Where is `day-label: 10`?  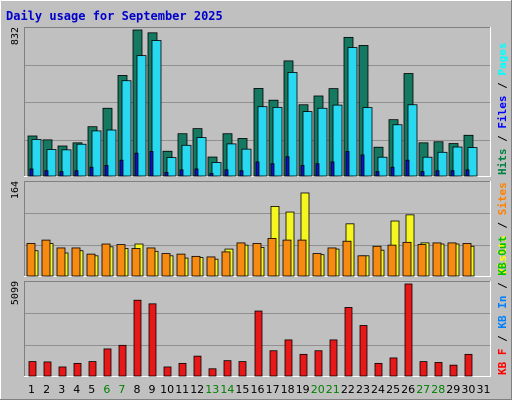
day-label: 10 is located at coordinates (167, 389).